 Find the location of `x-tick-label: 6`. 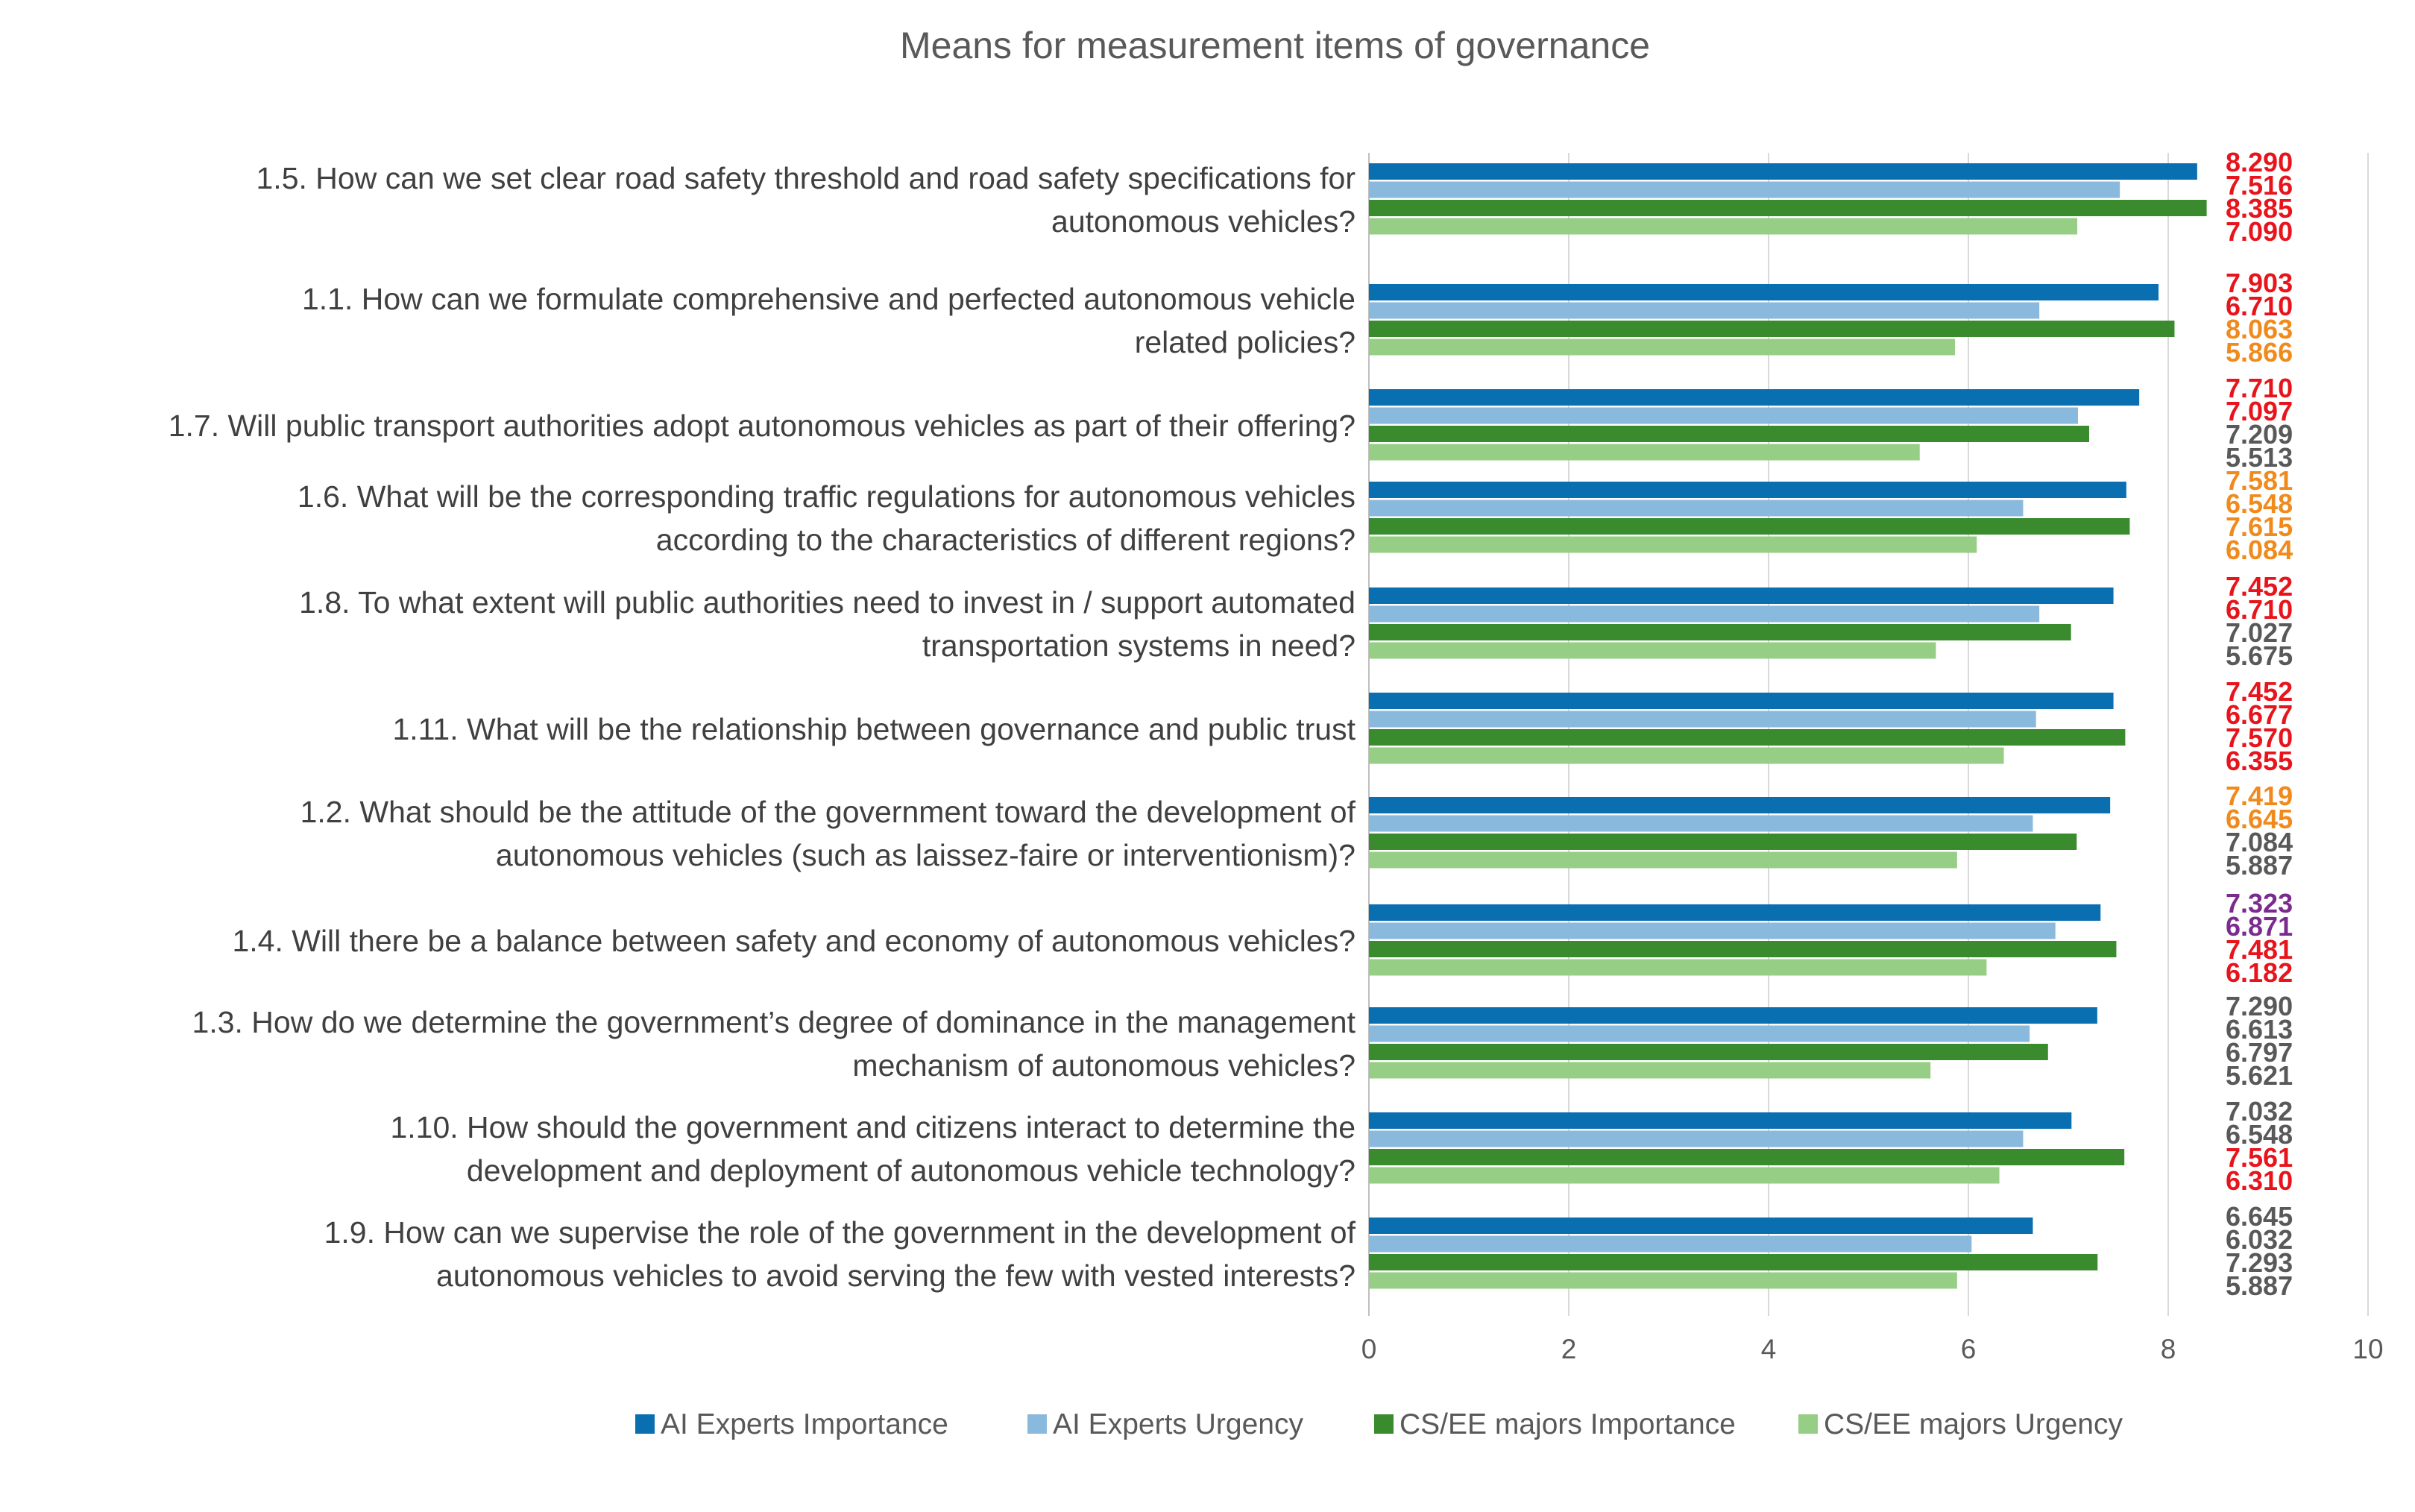

x-tick-label: 6 is located at coordinates (1969, 1349).